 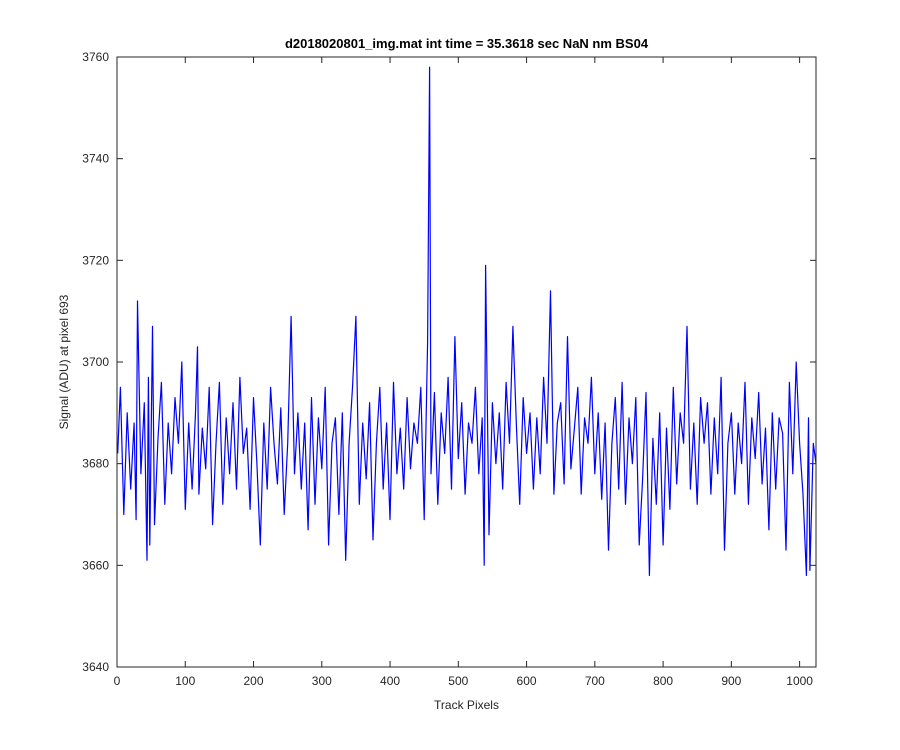 I want to click on x-tick-label: 300, so click(x=322, y=681).